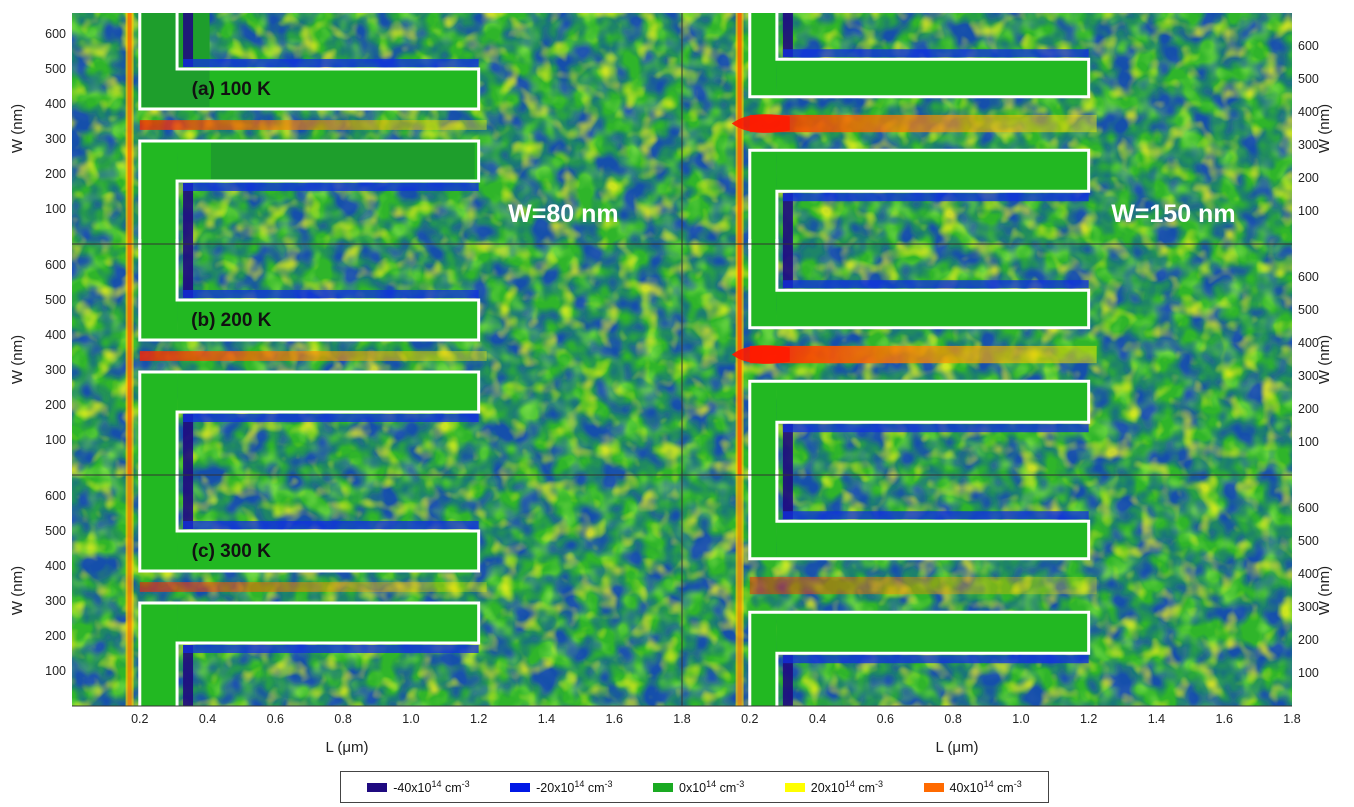  What do you see at coordinates (760, 123) in the screenshot?
I see `channel-spike` at bounding box center [760, 123].